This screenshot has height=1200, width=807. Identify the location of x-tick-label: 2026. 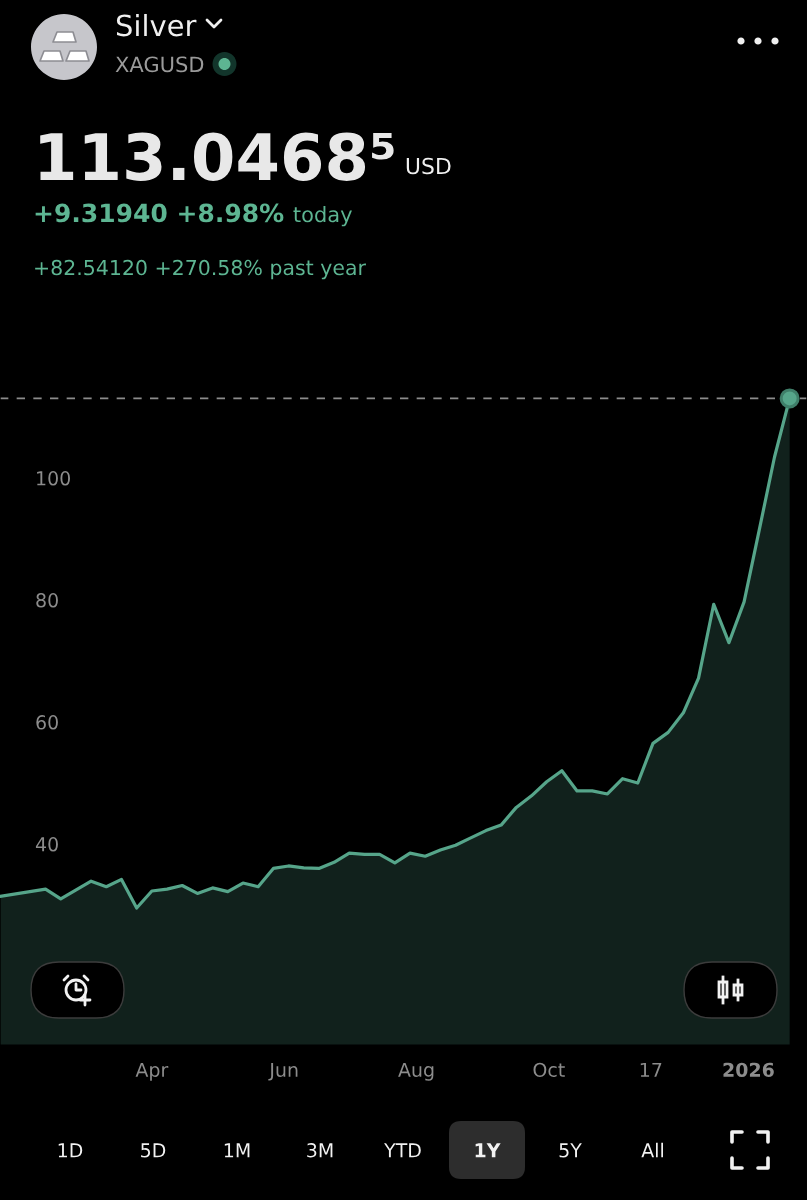
(748, 1070).